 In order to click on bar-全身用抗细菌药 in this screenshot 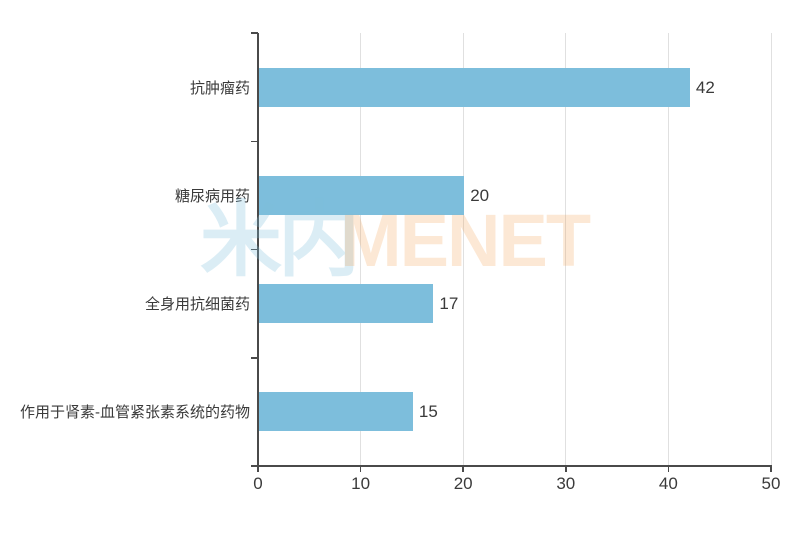, I will do `click(346, 304)`.